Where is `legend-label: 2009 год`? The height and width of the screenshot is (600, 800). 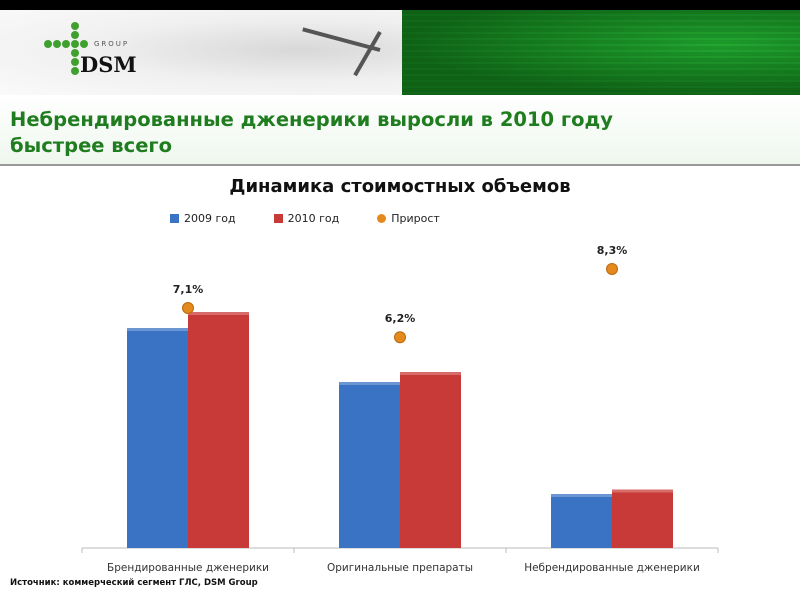 legend-label: 2009 год is located at coordinates (210, 218).